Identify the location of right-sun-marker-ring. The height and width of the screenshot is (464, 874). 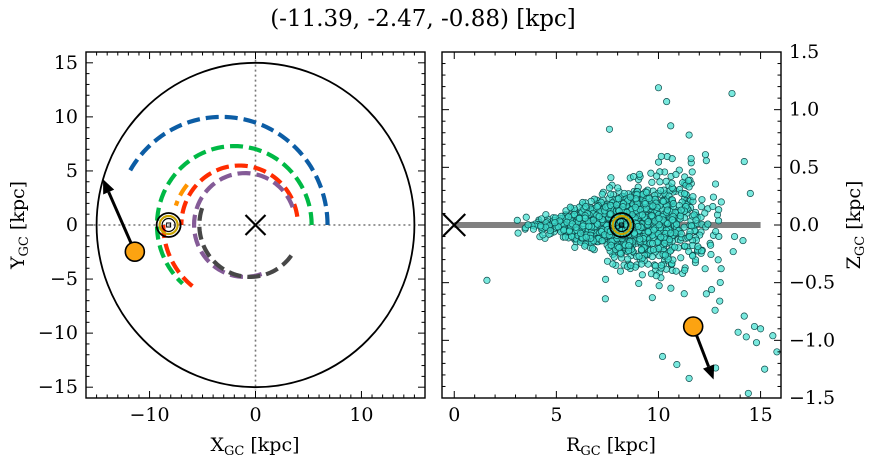
(621, 225).